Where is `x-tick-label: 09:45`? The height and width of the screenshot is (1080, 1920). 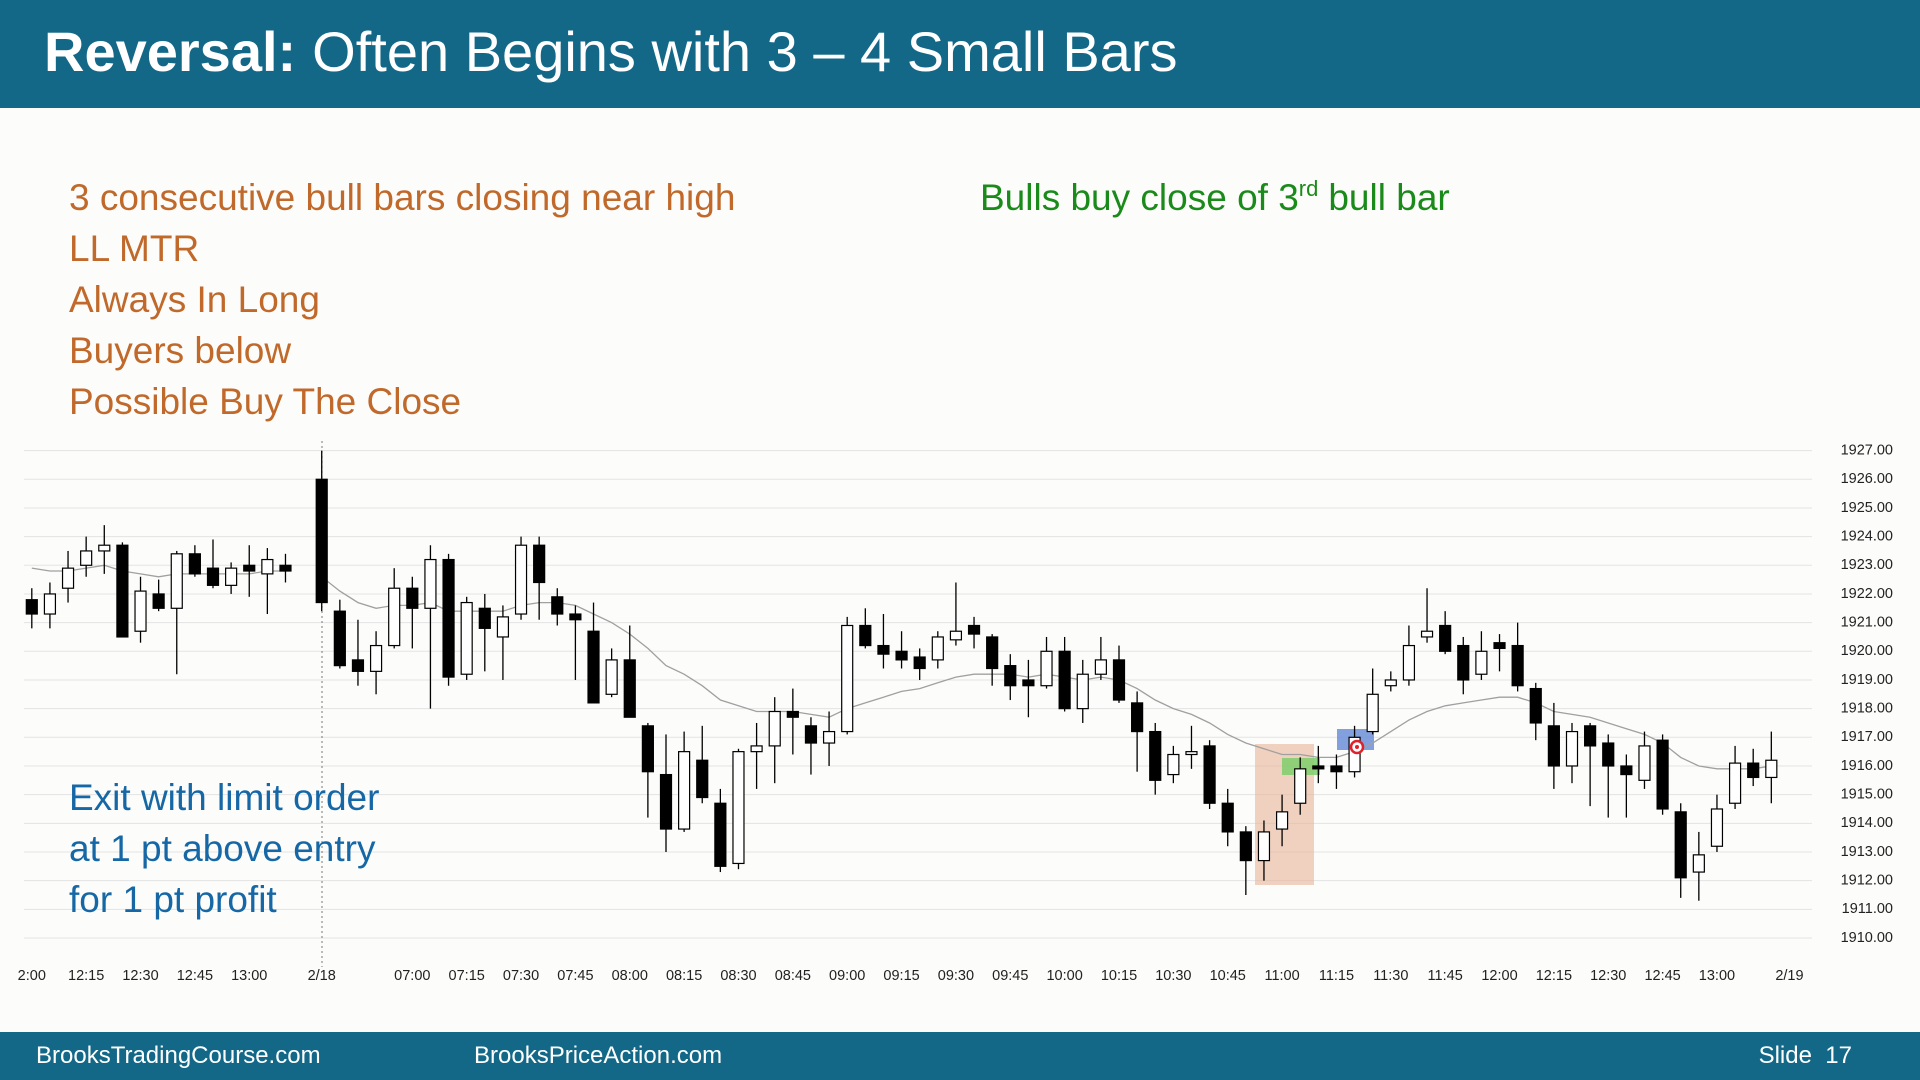 x-tick-label: 09:45 is located at coordinates (1010, 976).